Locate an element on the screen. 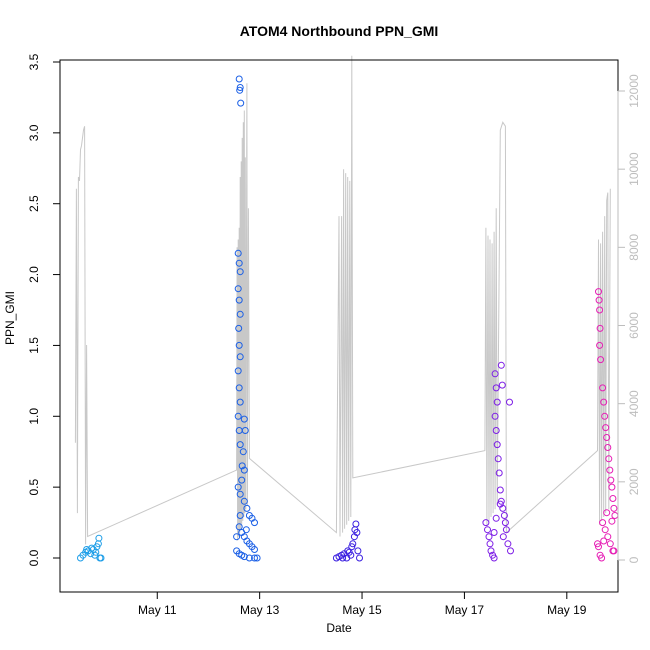  y-tick-label: 1.0 is located at coordinates (34, 416).